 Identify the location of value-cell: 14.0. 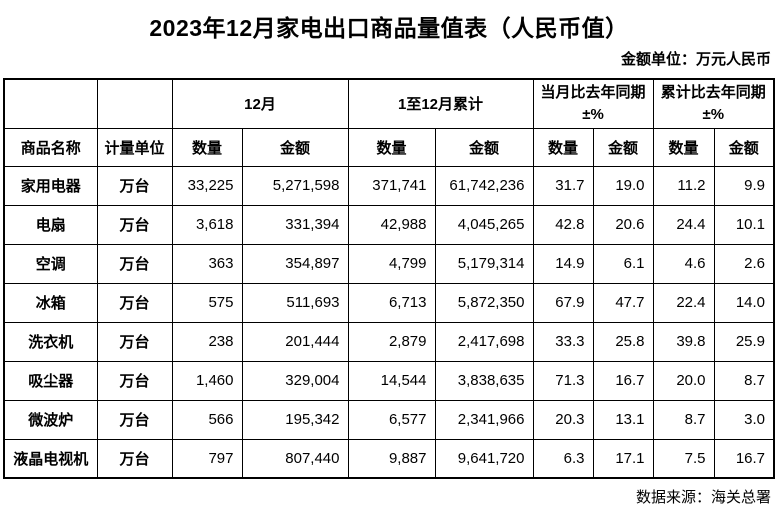
(744, 302).